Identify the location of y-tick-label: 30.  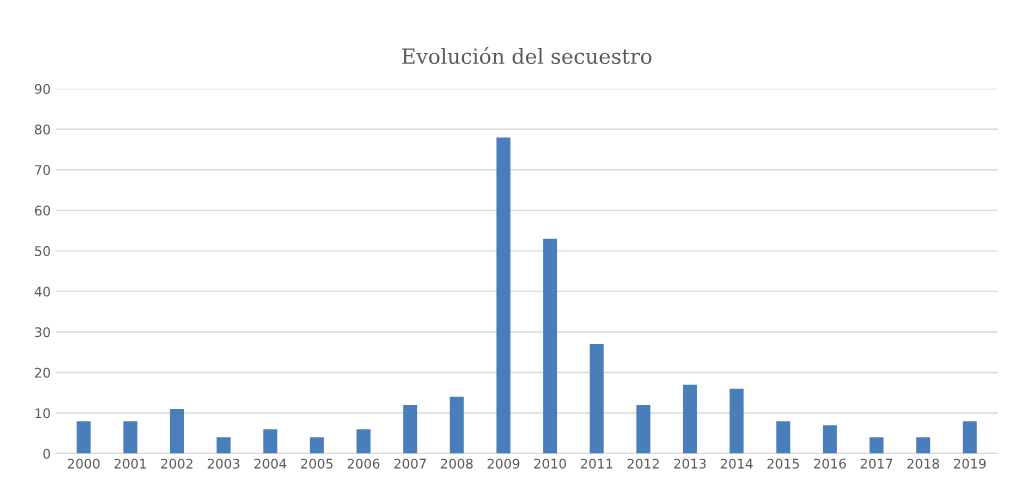
(42, 332).